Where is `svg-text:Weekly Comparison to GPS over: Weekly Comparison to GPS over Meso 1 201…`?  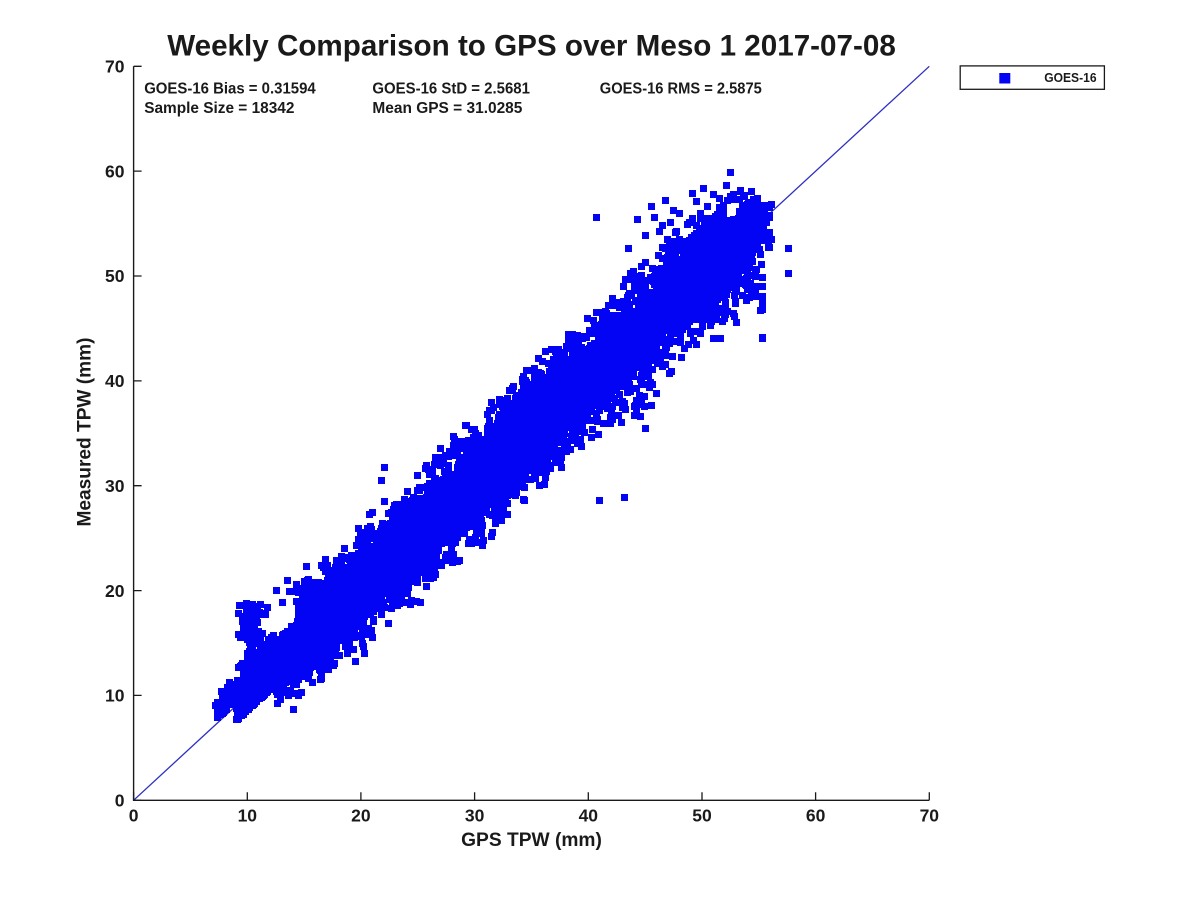 svg-text:Weekly Comparison to GPS over: Weekly Comparison to GPS over Meso 1 201… is located at coordinates (531, 45).